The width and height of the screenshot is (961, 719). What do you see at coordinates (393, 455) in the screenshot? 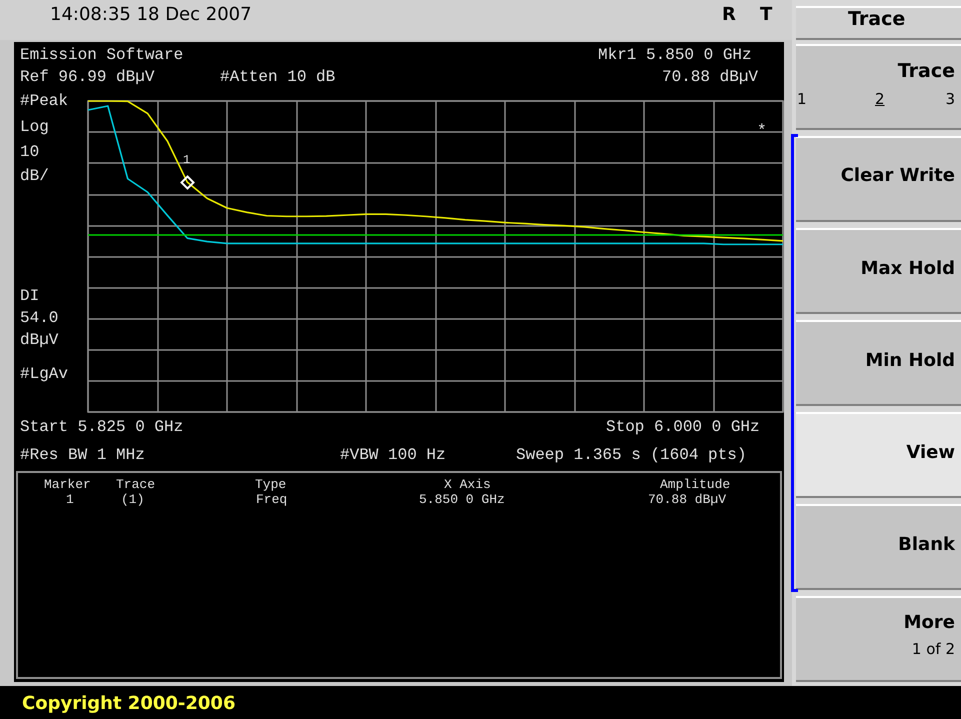
I see `text: #VBW 100 Hz` at bounding box center [393, 455].